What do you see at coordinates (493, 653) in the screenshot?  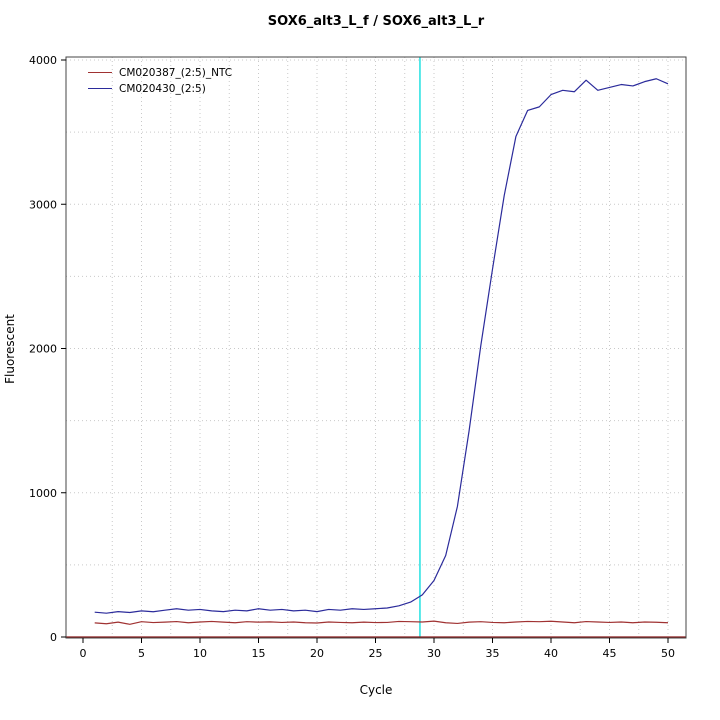 I see `x-tick-label: 35` at bounding box center [493, 653].